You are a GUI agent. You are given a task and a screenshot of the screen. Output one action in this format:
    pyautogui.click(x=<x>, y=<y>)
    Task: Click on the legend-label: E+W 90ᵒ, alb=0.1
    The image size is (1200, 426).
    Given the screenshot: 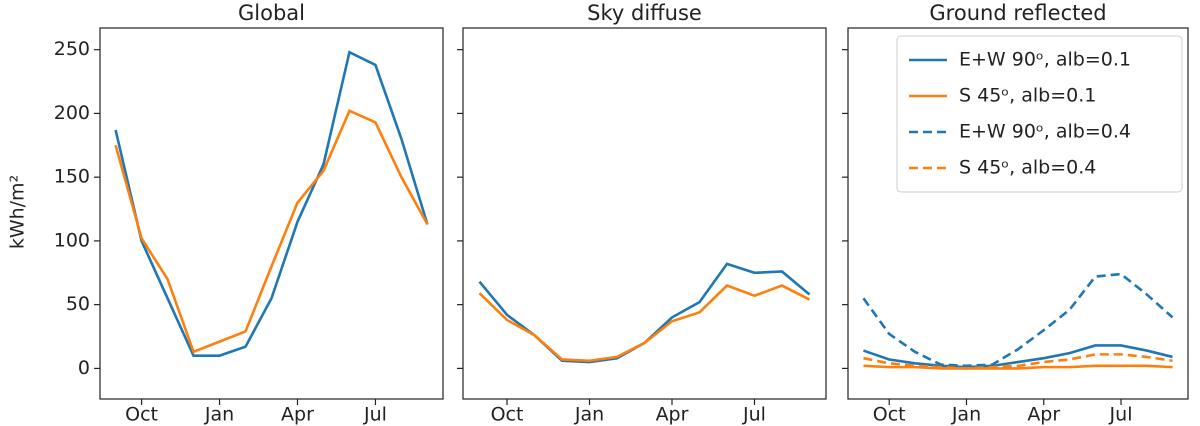 What is the action you would take?
    pyautogui.click(x=1045, y=60)
    